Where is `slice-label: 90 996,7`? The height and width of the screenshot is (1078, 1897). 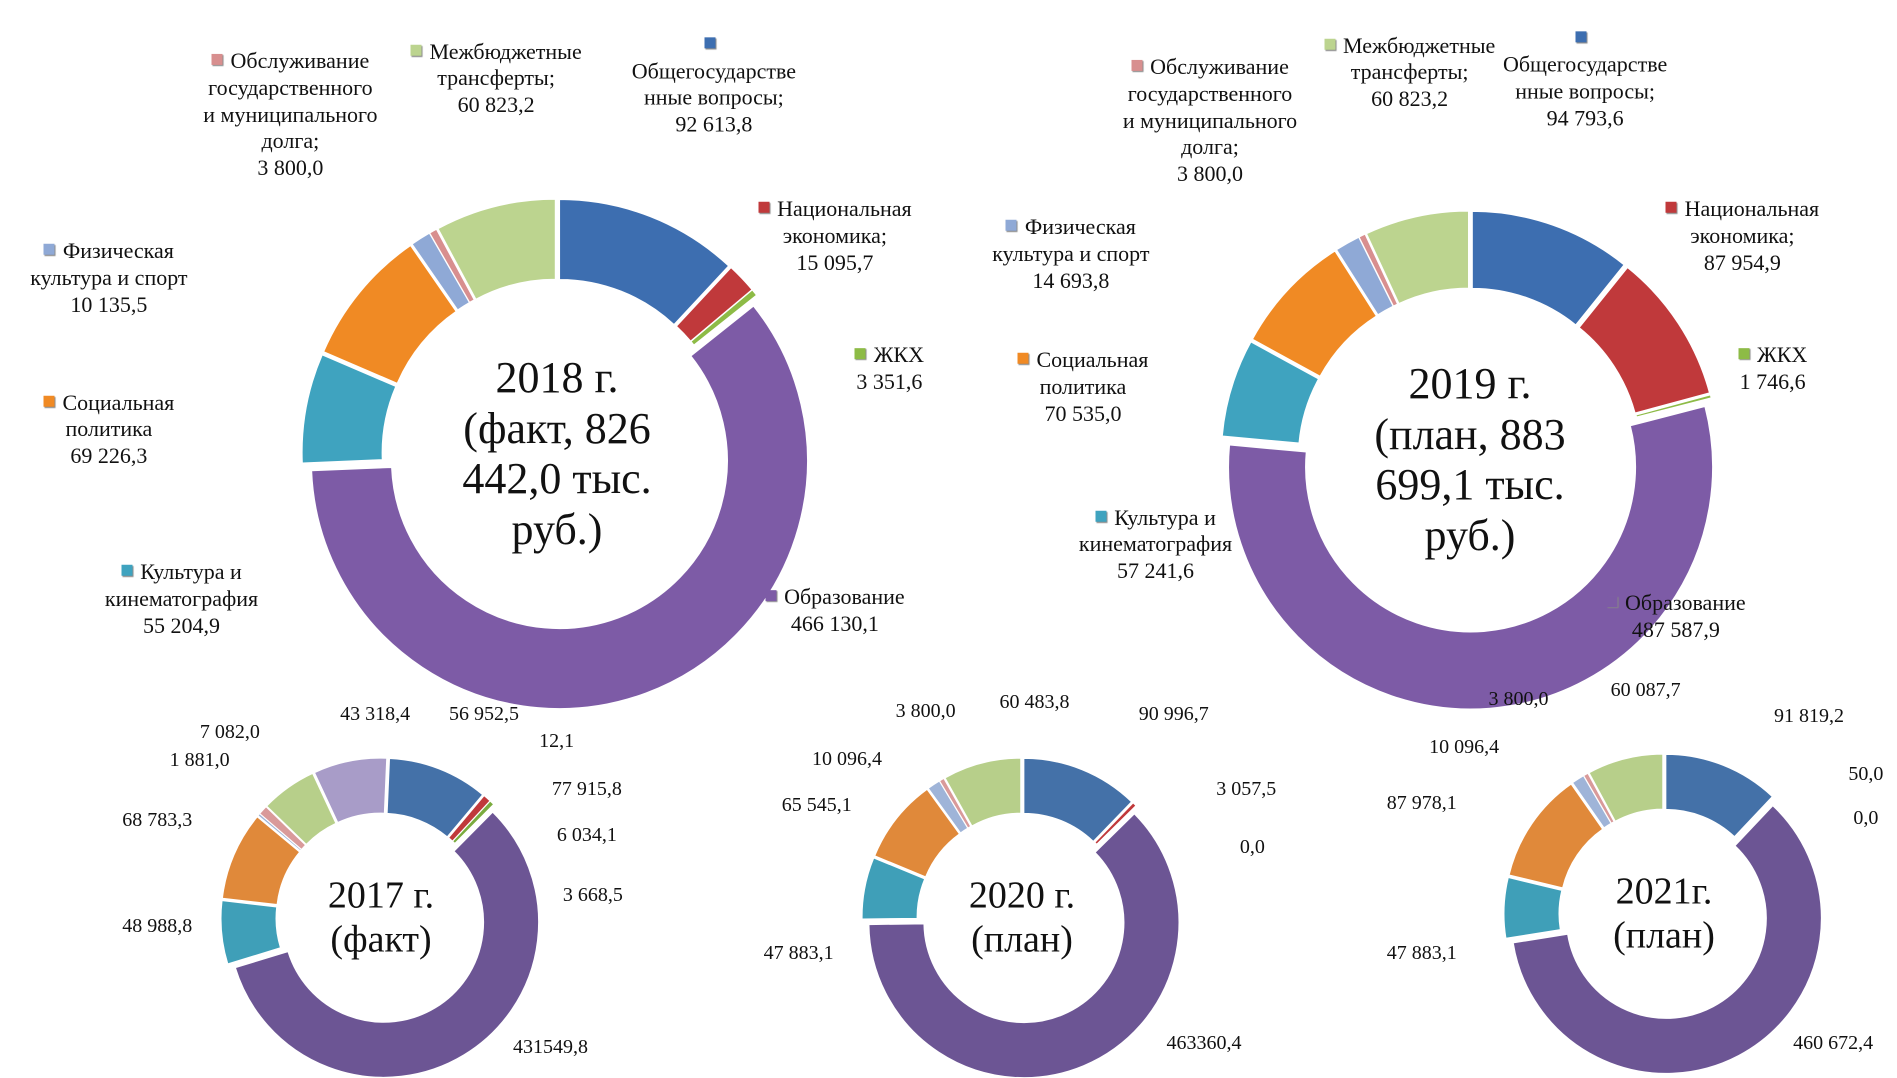 slice-label: 90 996,7 is located at coordinates (1174, 714).